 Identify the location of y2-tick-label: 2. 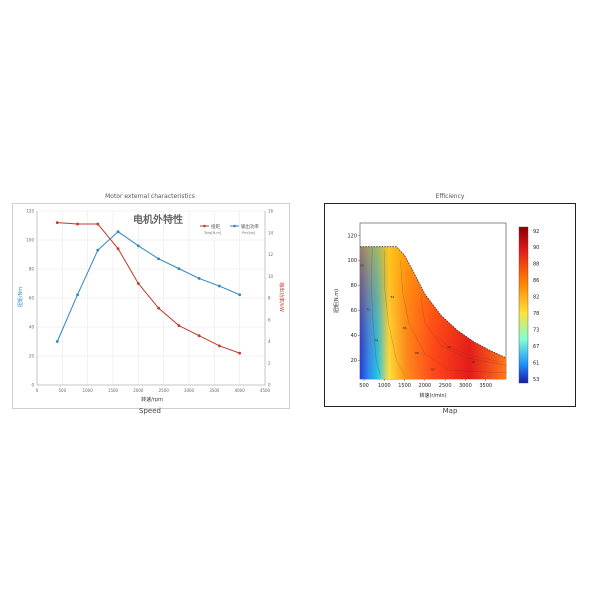
(269, 363).